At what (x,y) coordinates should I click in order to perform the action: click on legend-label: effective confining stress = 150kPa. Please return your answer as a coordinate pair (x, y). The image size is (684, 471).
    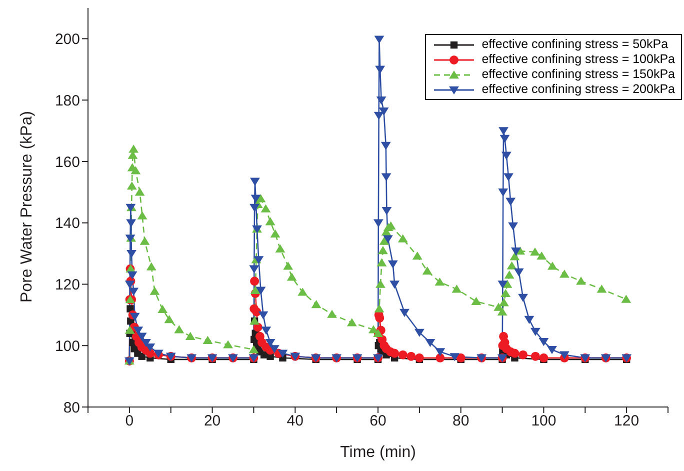
    Looking at the image, I should click on (578, 74).